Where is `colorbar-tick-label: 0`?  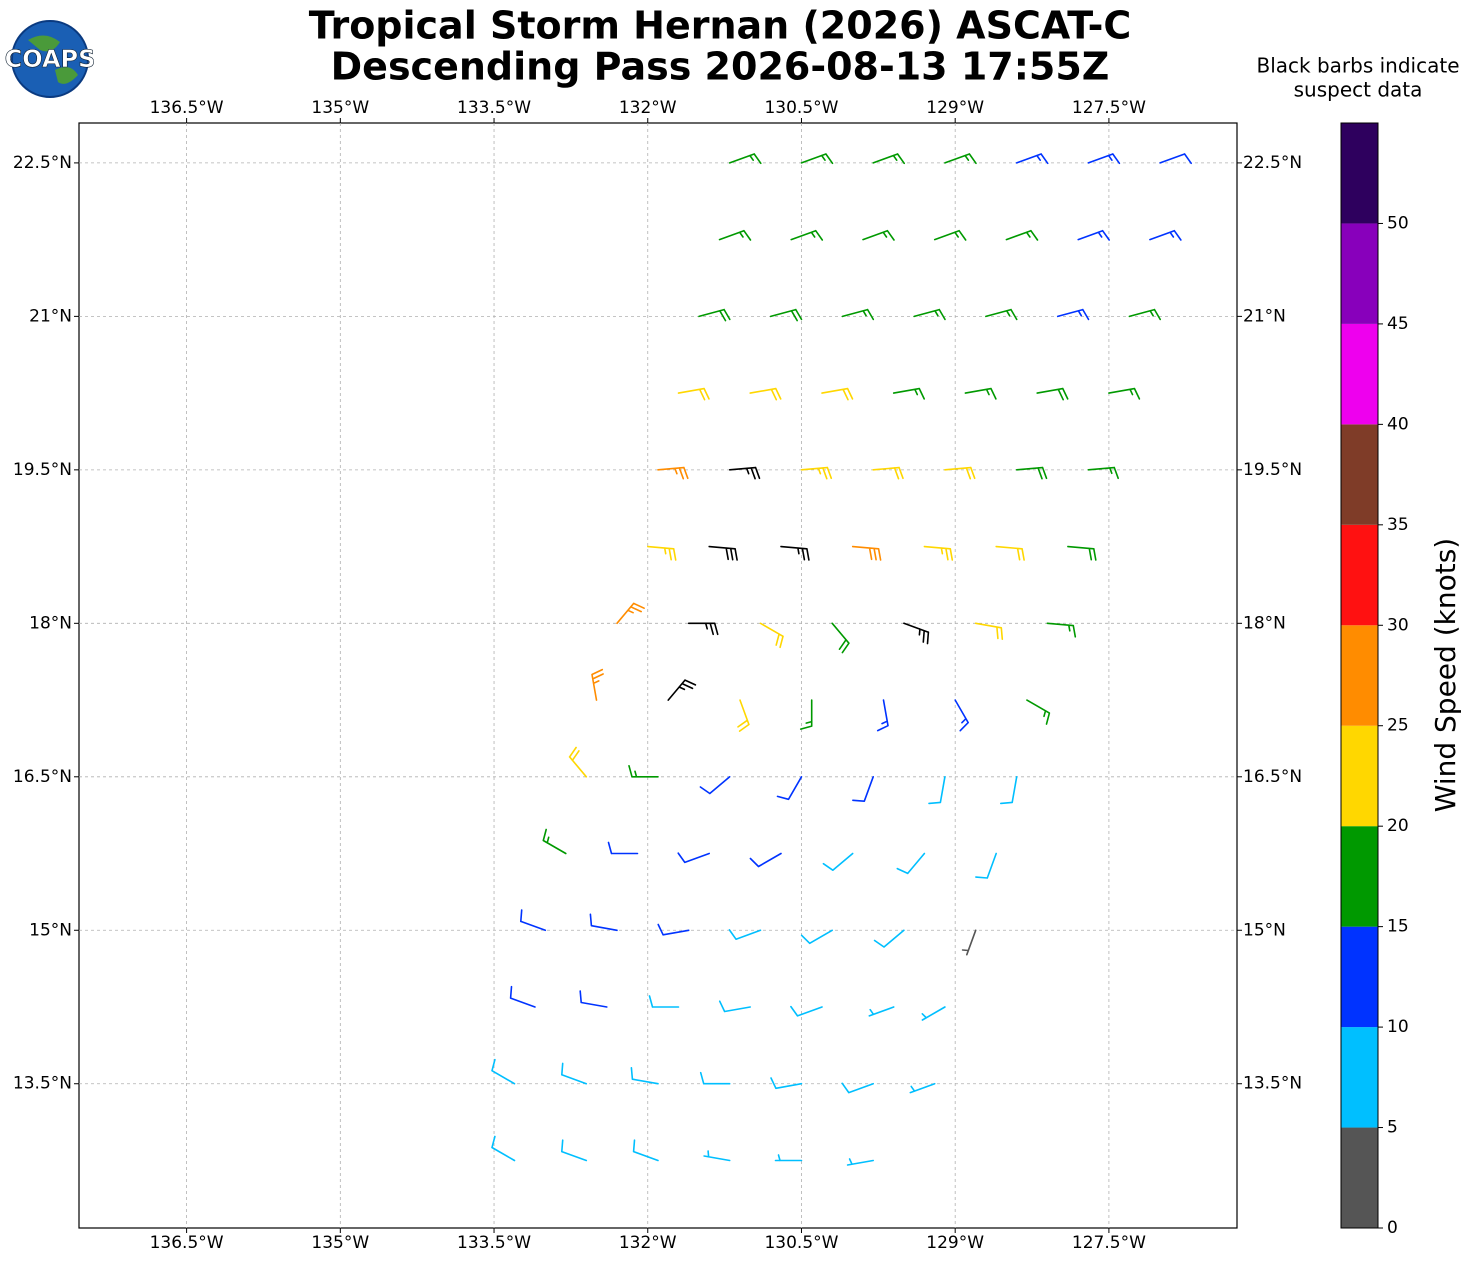
colorbar-tick-label: 0 is located at coordinates (1392, 1228).